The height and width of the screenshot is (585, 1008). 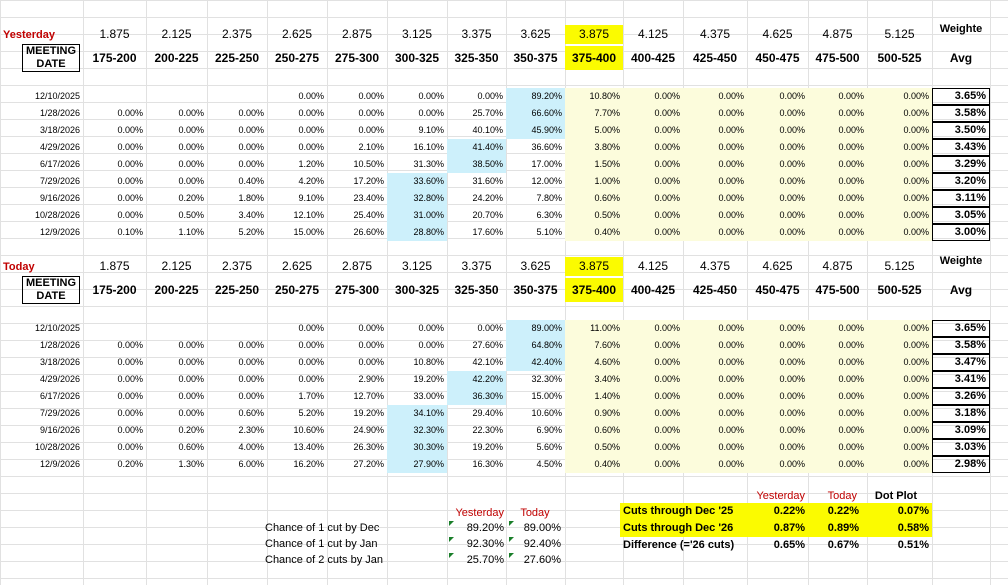 What do you see at coordinates (114, 96) in the screenshot?
I see `probability-cell` at bounding box center [114, 96].